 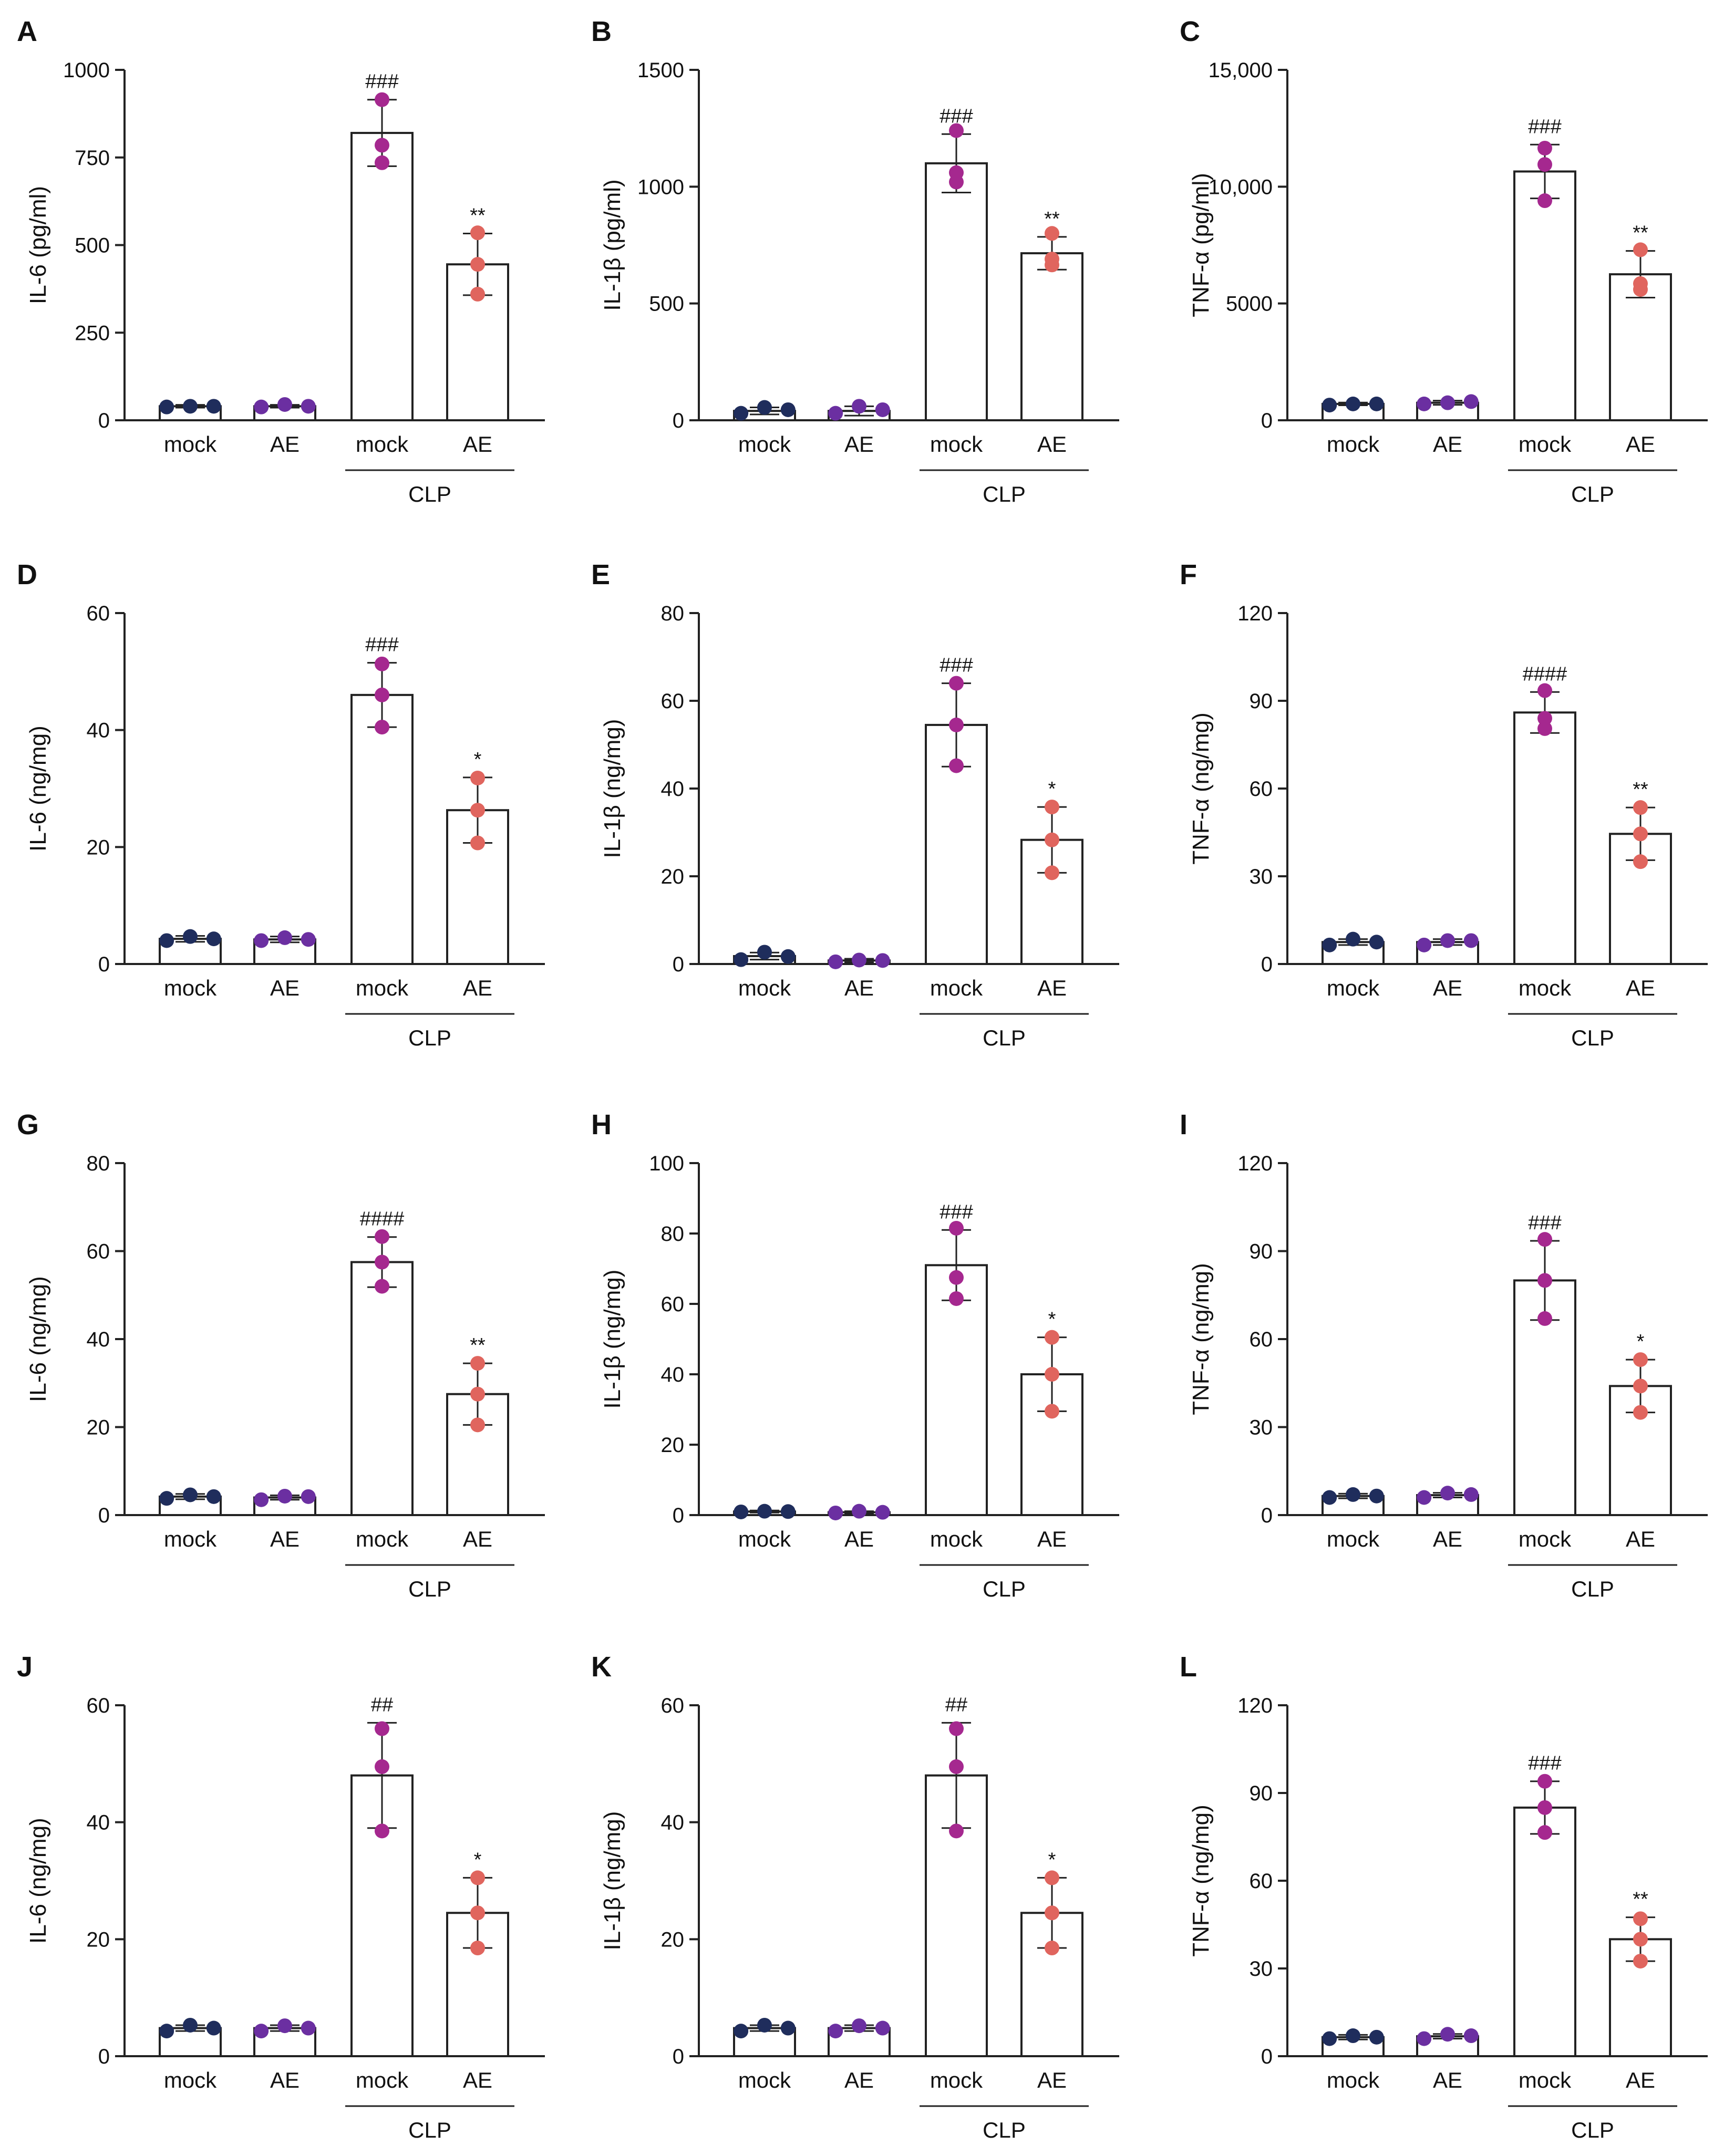 What do you see at coordinates (1545, 674) in the screenshot?
I see `significance-label: ####` at bounding box center [1545, 674].